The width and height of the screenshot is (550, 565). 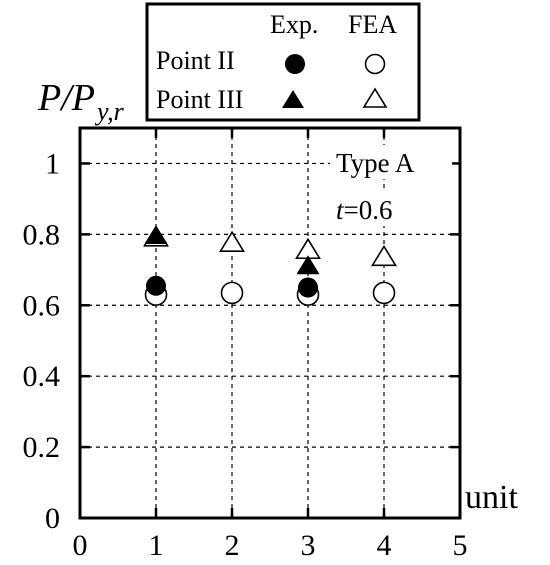 What do you see at coordinates (42, 447) in the screenshot?
I see `y-tick-label: 0.2` at bounding box center [42, 447].